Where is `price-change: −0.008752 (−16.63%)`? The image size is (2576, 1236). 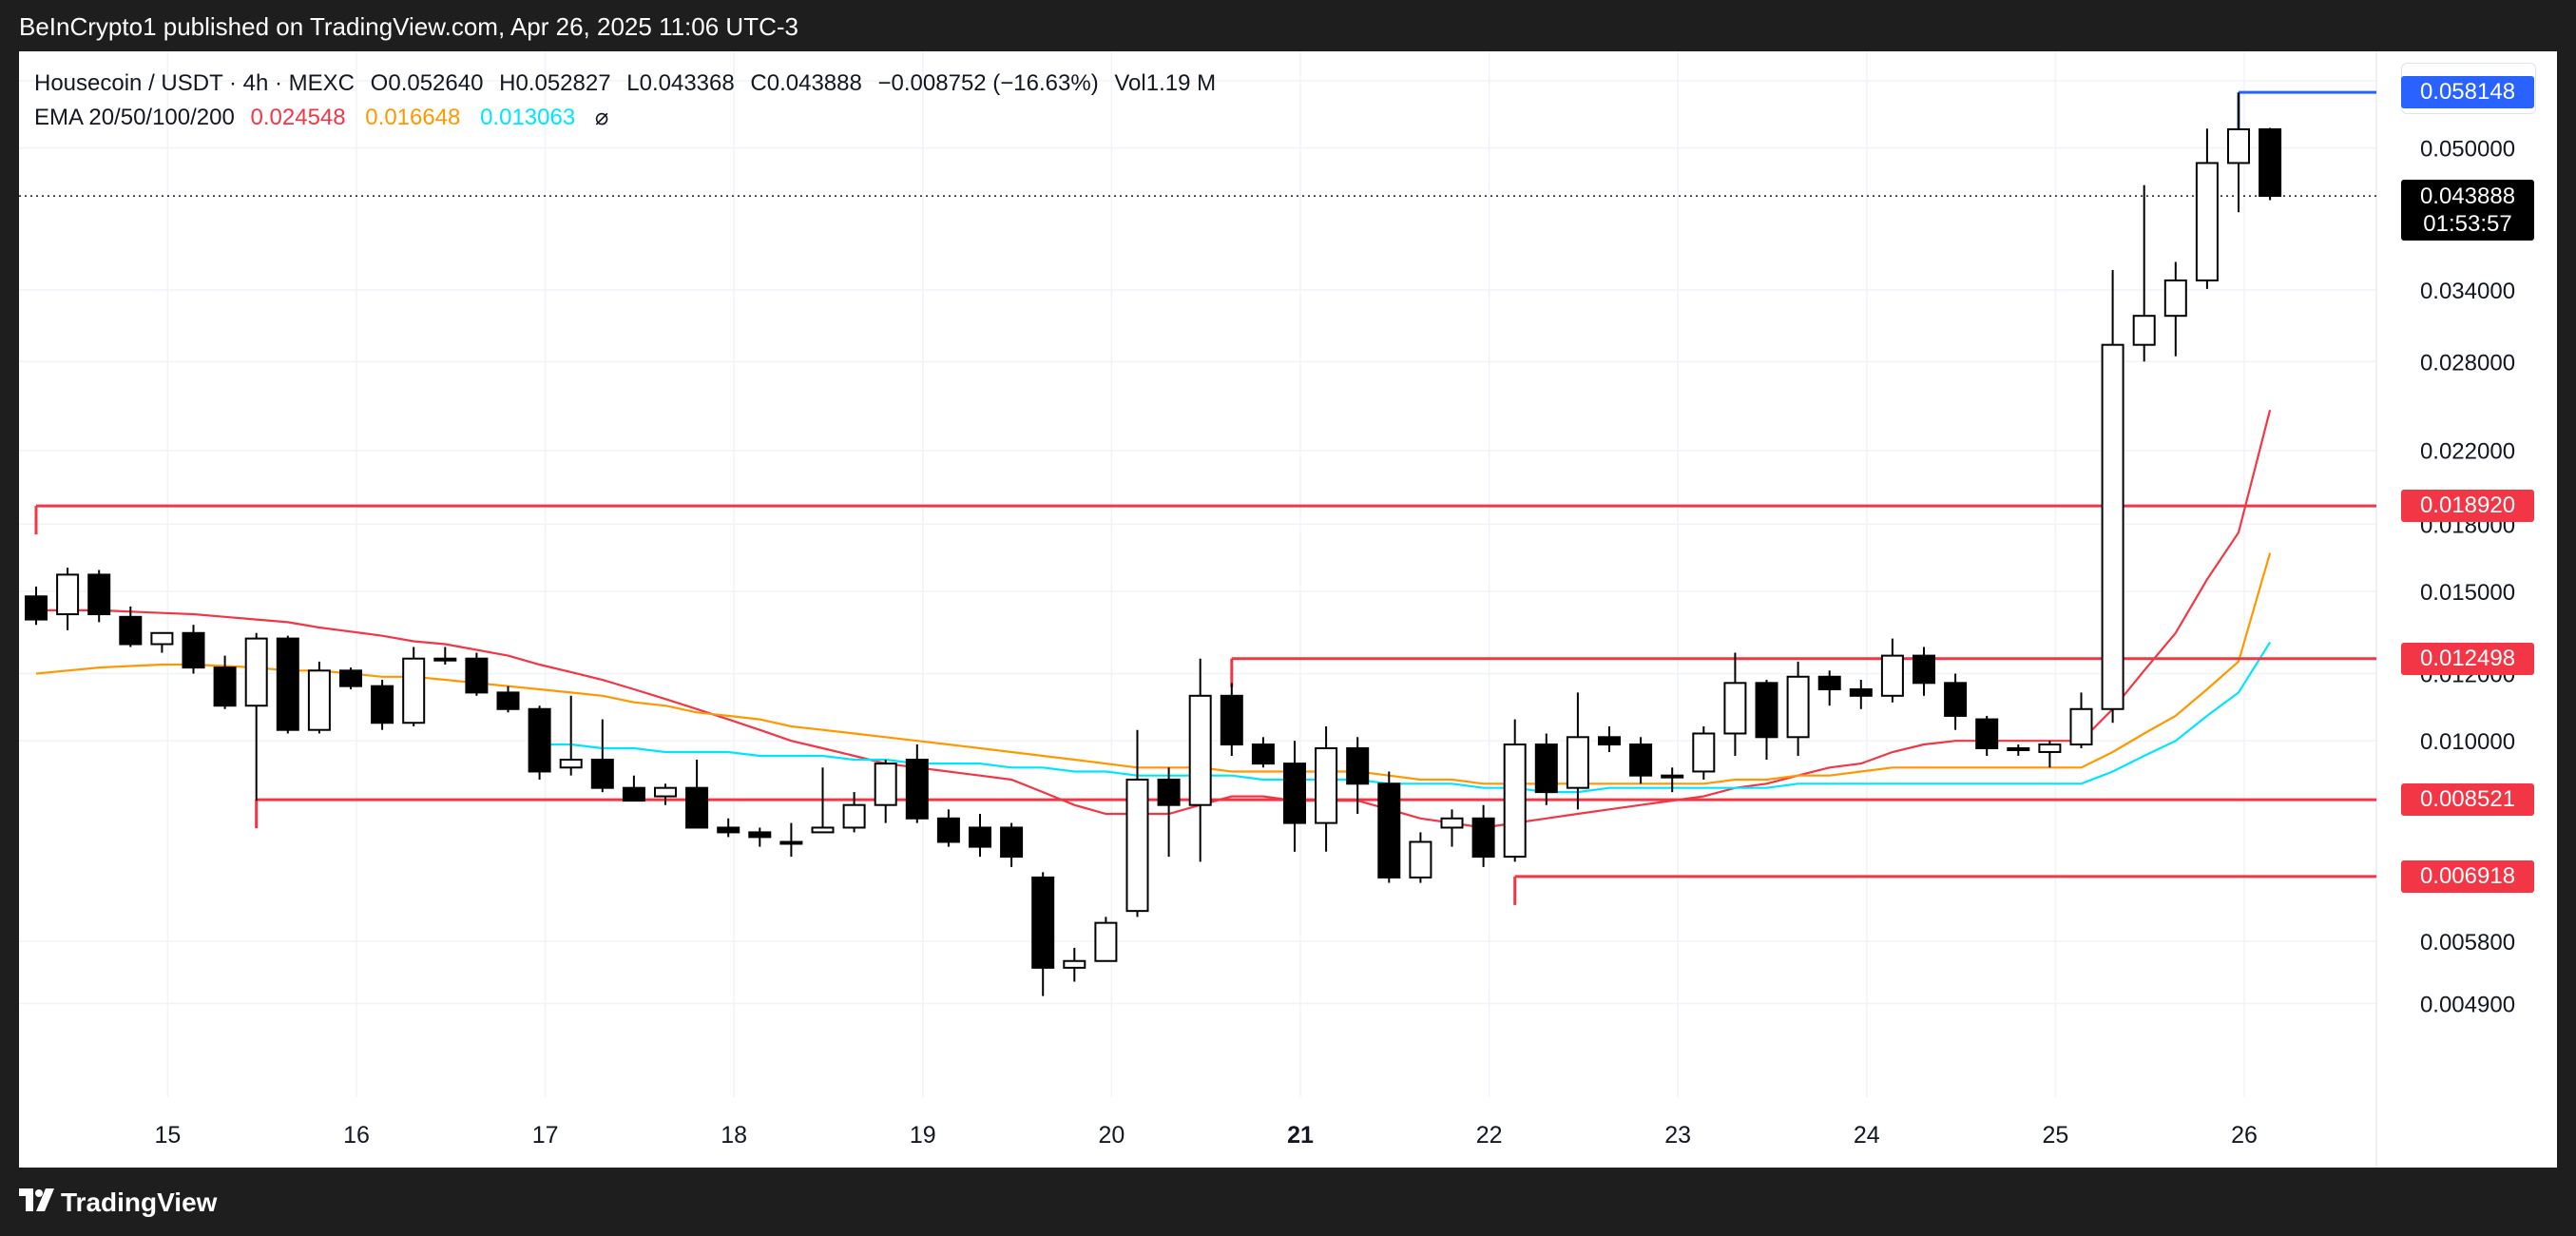
price-change: −0.008752 (−16.63%) is located at coordinates (988, 83).